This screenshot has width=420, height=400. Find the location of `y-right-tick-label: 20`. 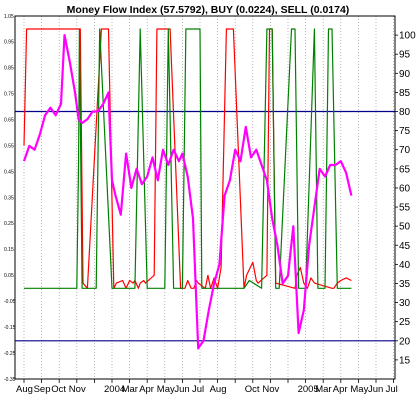

y-right-tick-label: 20 is located at coordinates (405, 341).